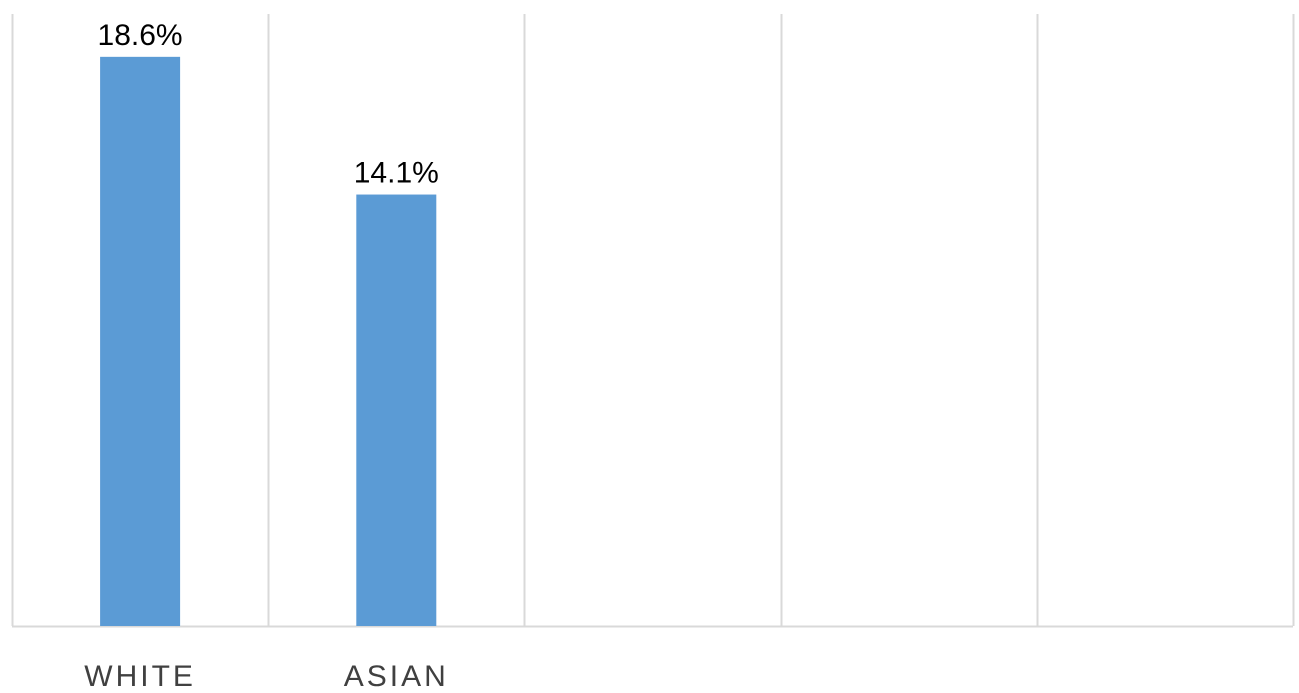 Image resolution: width=1299 pixels, height=693 pixels. I want to click on category-label-white: WHITE, so click(140, 676).